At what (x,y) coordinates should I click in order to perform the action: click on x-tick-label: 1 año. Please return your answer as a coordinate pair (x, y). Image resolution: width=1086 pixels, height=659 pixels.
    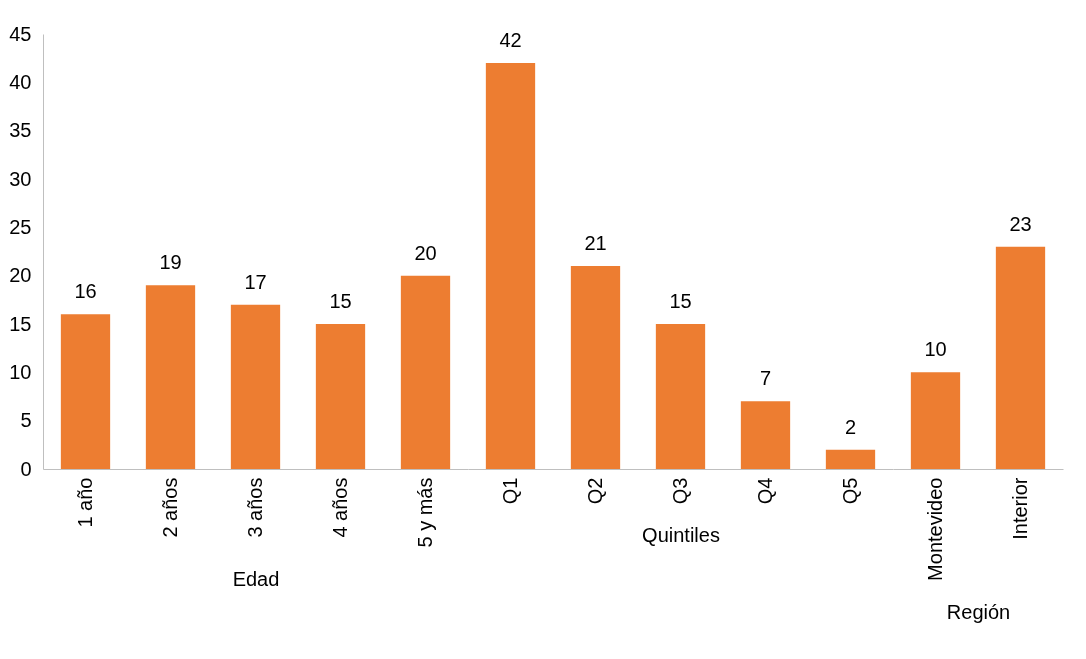
    Looking at the image, I should click on (84, 502).